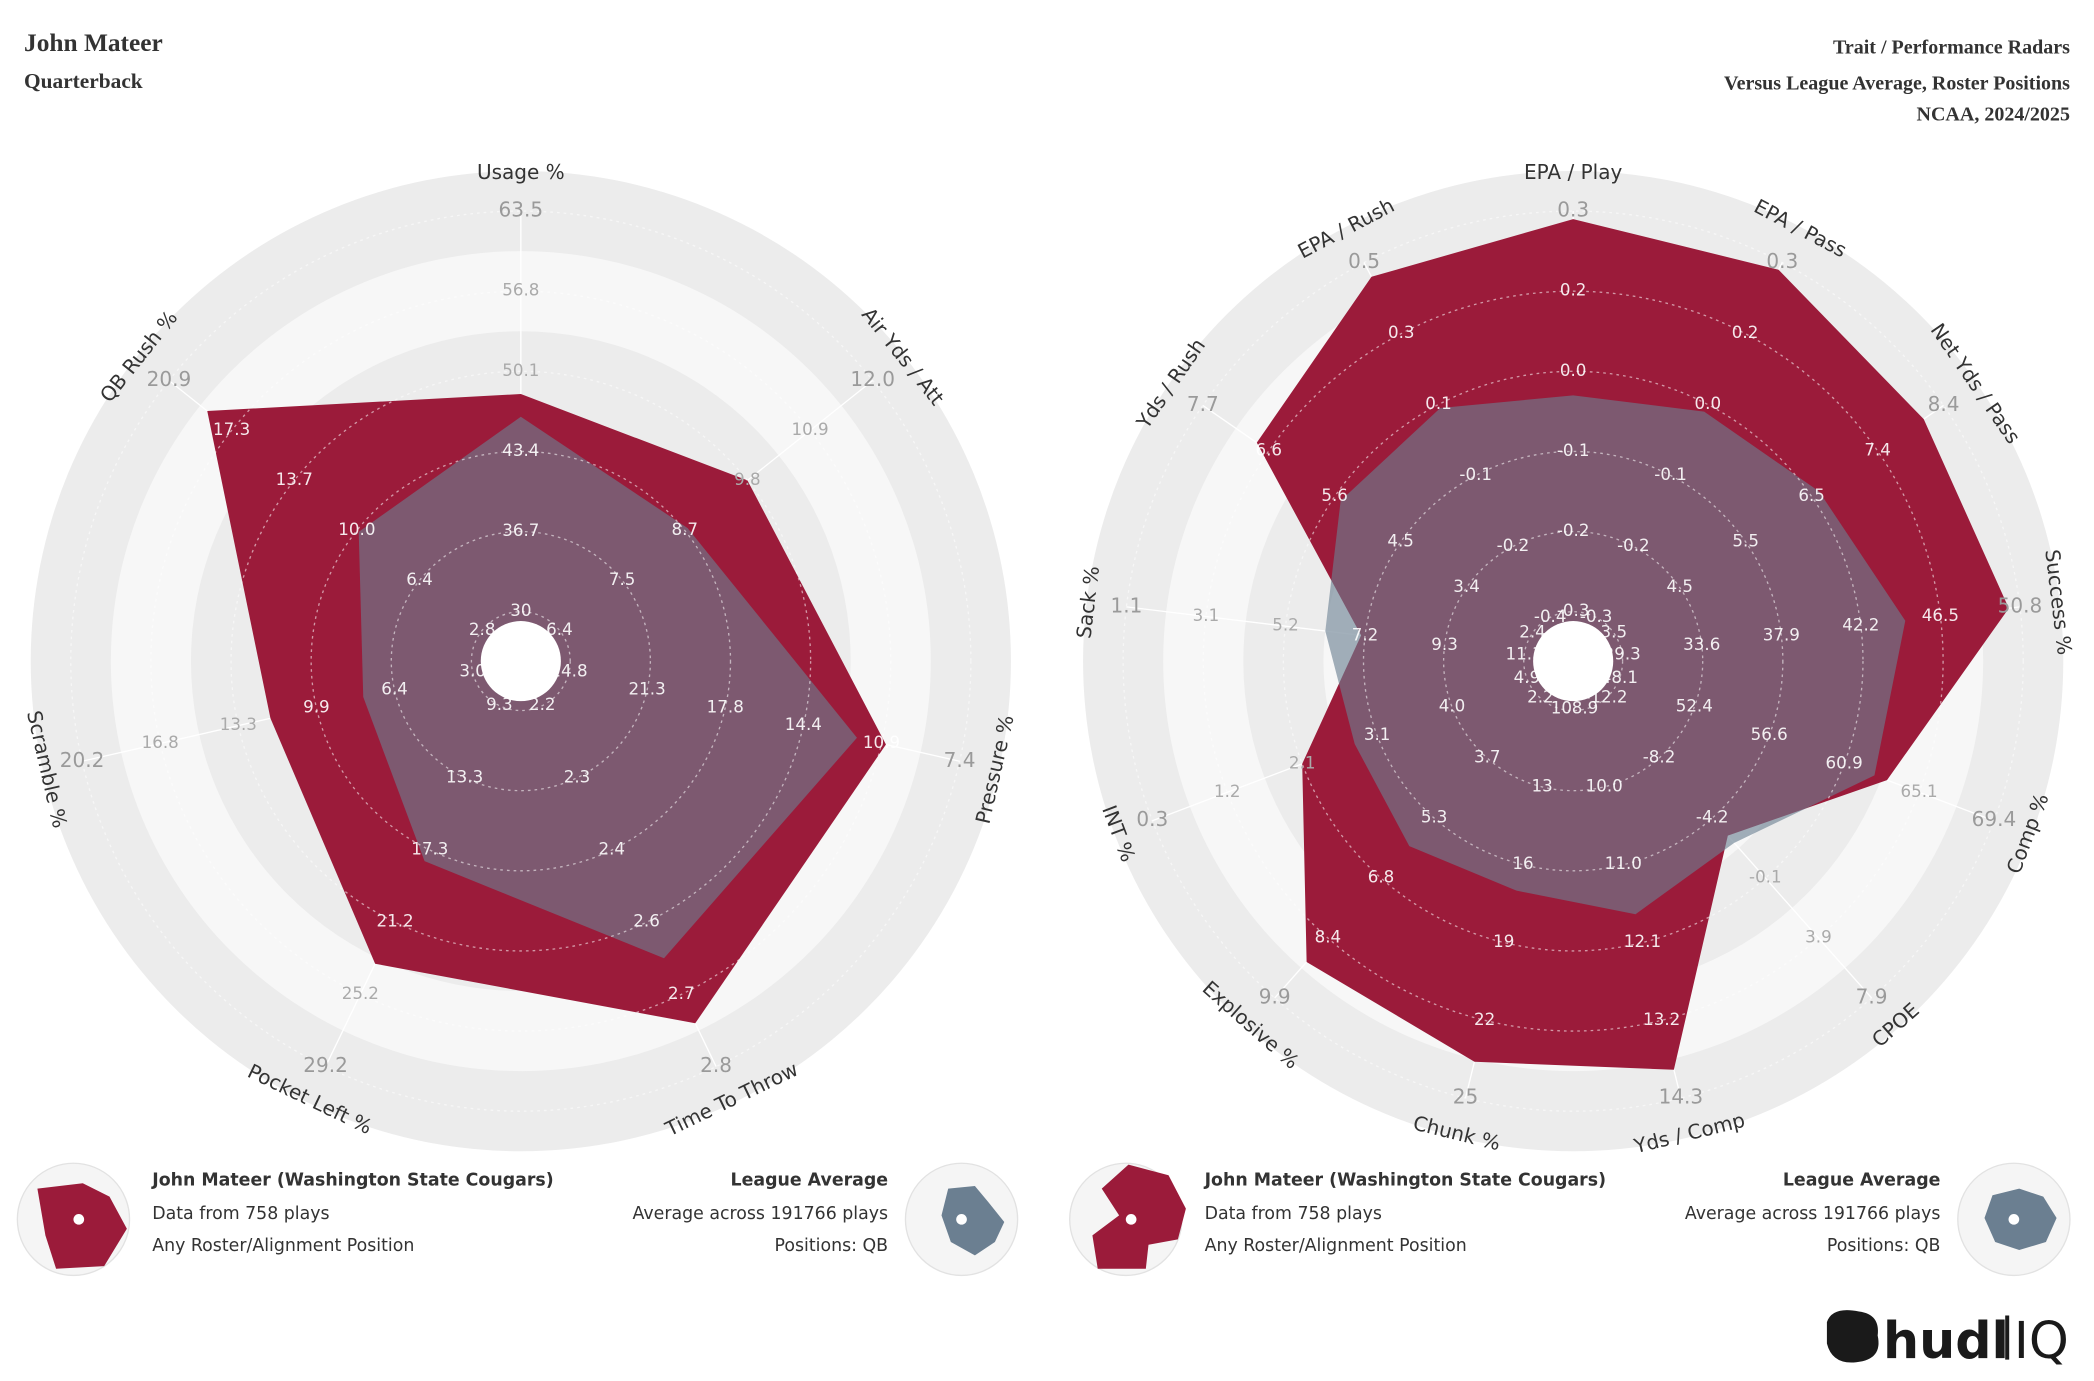  Describe the element at coordinates (240, 1214) in the screenshot. I see `legend-note: Data from 758 plays` at that location.